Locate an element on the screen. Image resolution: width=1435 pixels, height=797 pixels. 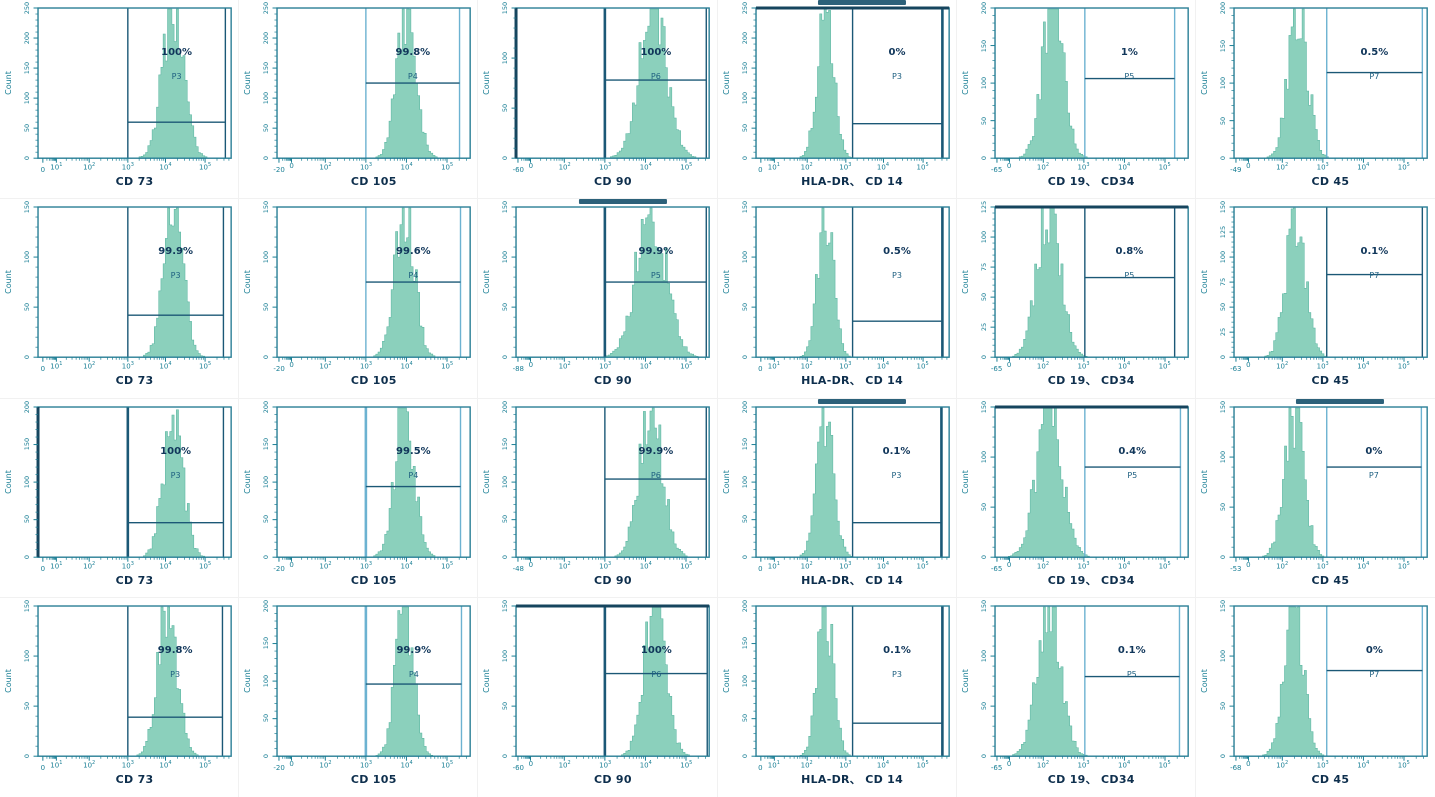
marker-axis-label: CD 19、 CD34 is located at coordinates (1091, 580).